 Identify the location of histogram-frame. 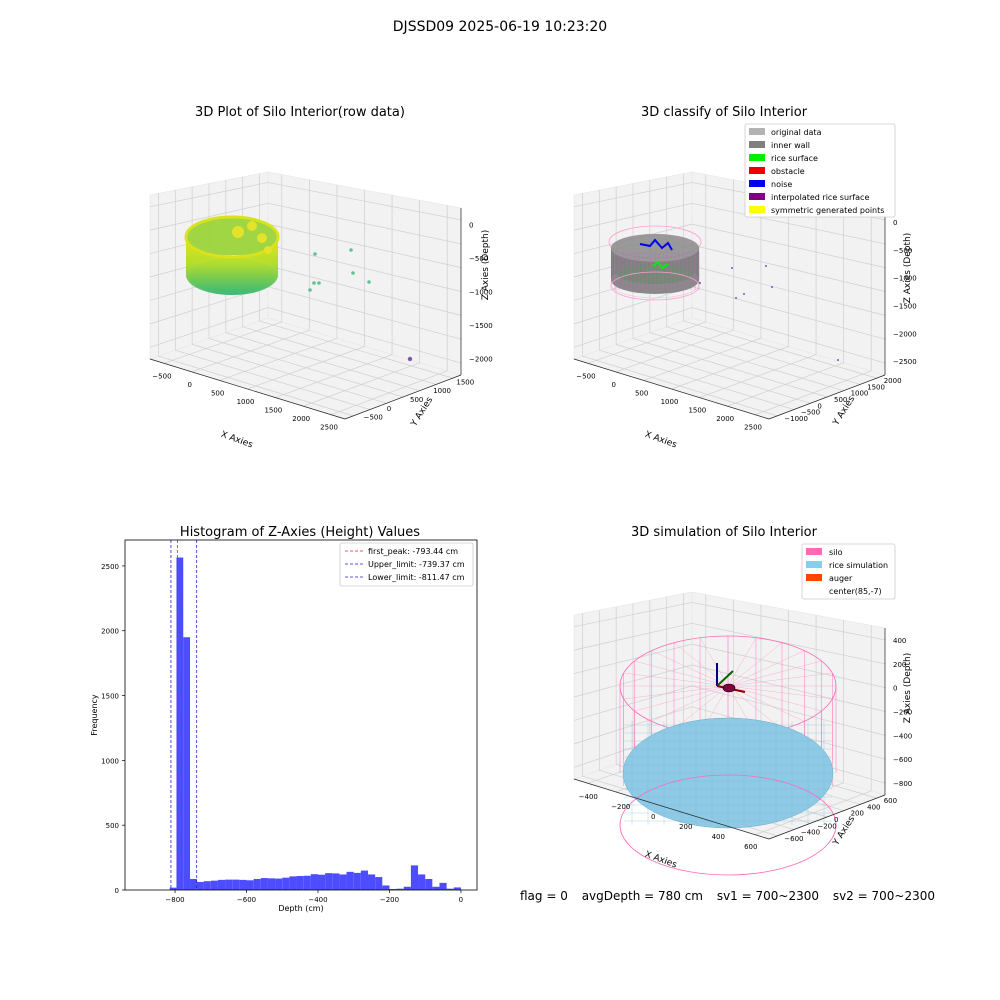
(301, 715).